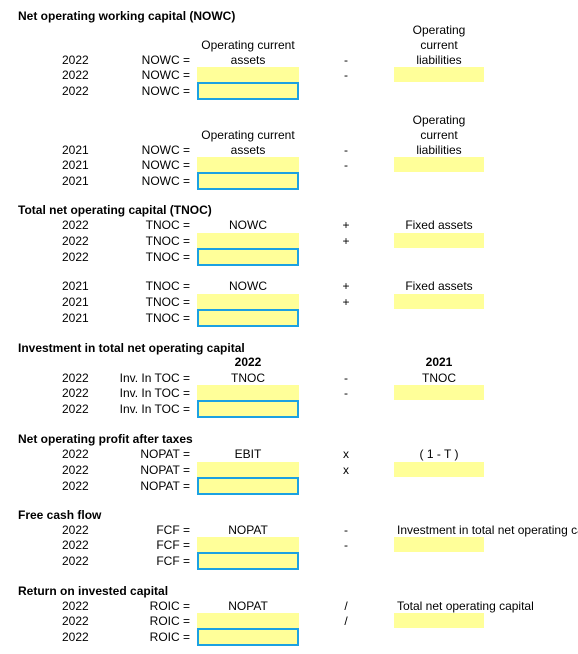  Describe the element at coordinates (75, 606) in the screenshot. I see `roic-row1-year: 2022` at that location.